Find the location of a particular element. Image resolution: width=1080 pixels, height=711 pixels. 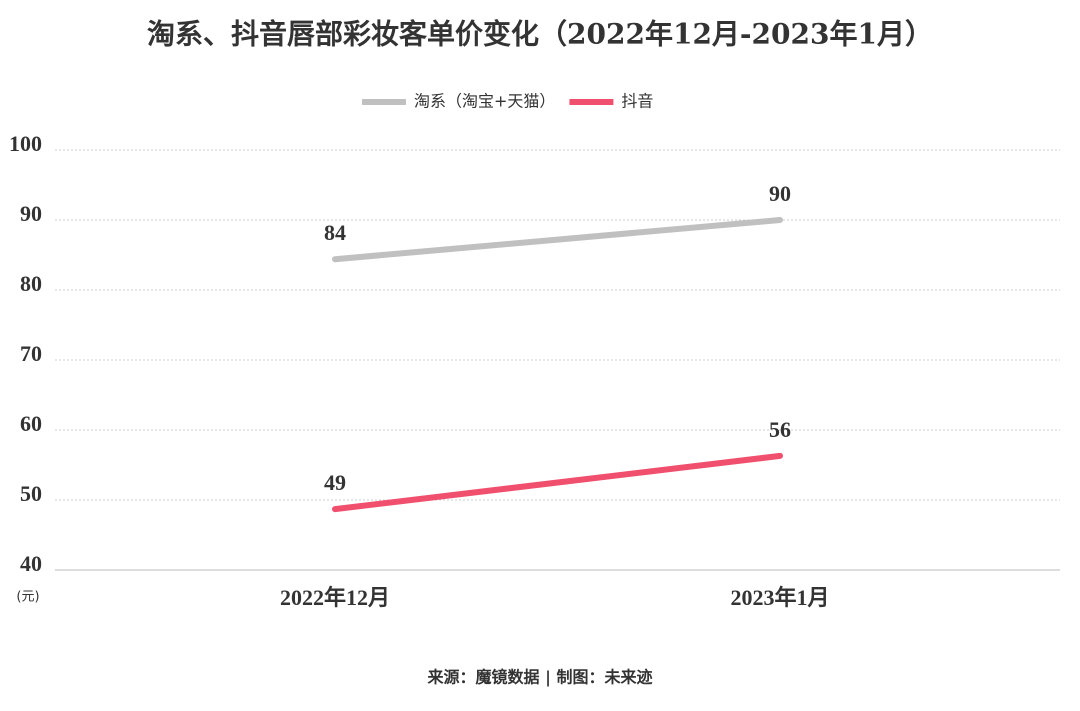

legend-label: 抖音 is located at coordinates (637, 101).